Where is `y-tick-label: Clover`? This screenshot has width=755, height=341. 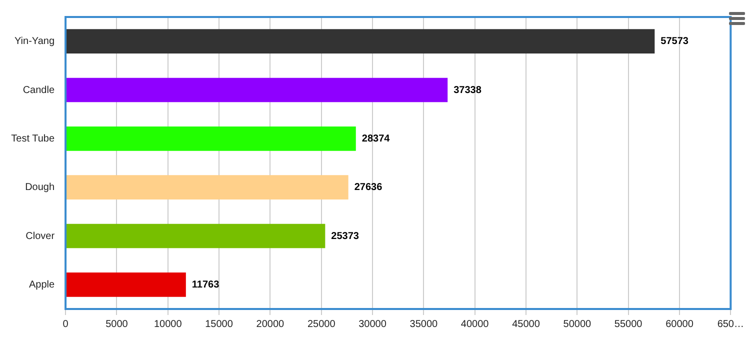 y-tick-label: Clover is located at coordinates (41, 236).